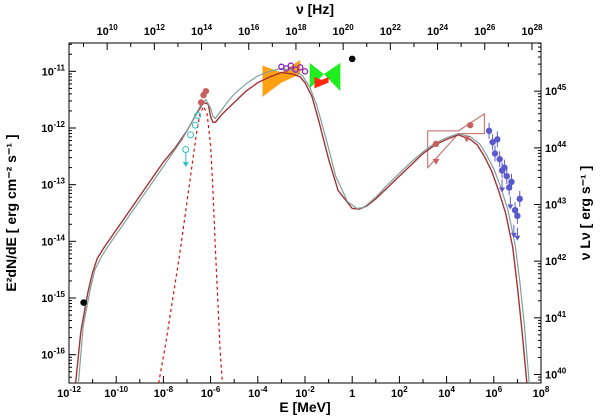 The image size is (600, 417). What do you see at coordinates (556, 374) in the screenshot?
I see `right-tick-label: 1040` at bounding box center [556, 374].